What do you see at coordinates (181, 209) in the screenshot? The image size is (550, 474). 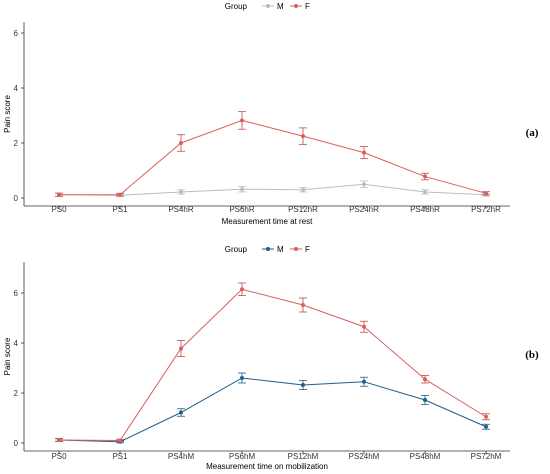 I see `x-tick-label: PS4hR` at bounding box center [181, 209].